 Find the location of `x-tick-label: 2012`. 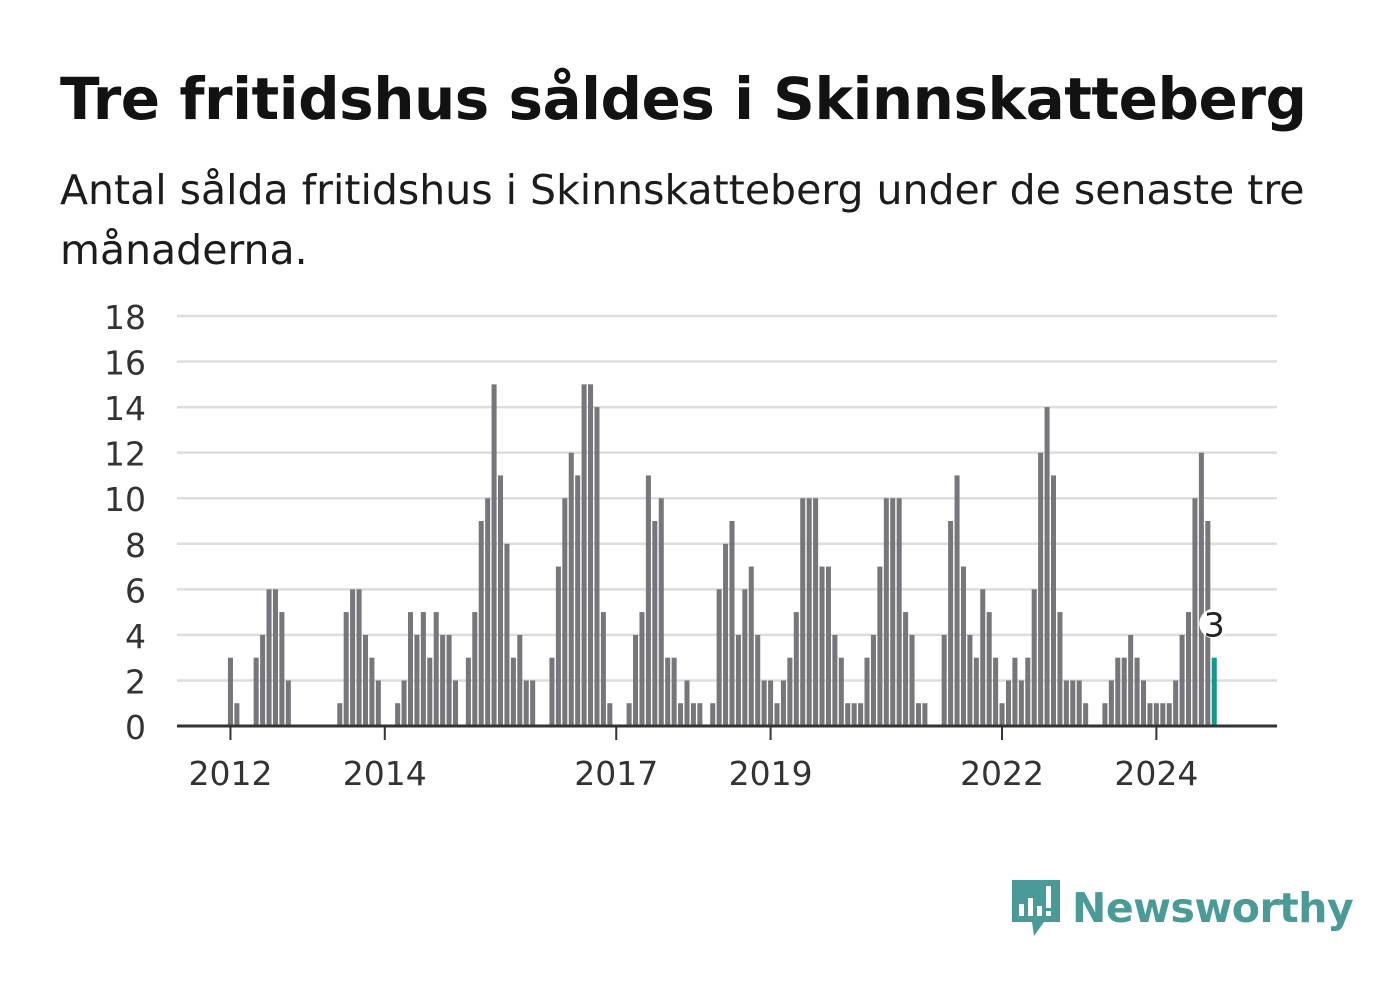

x-tick-label: 2012 is located at coordinates (230, 773).